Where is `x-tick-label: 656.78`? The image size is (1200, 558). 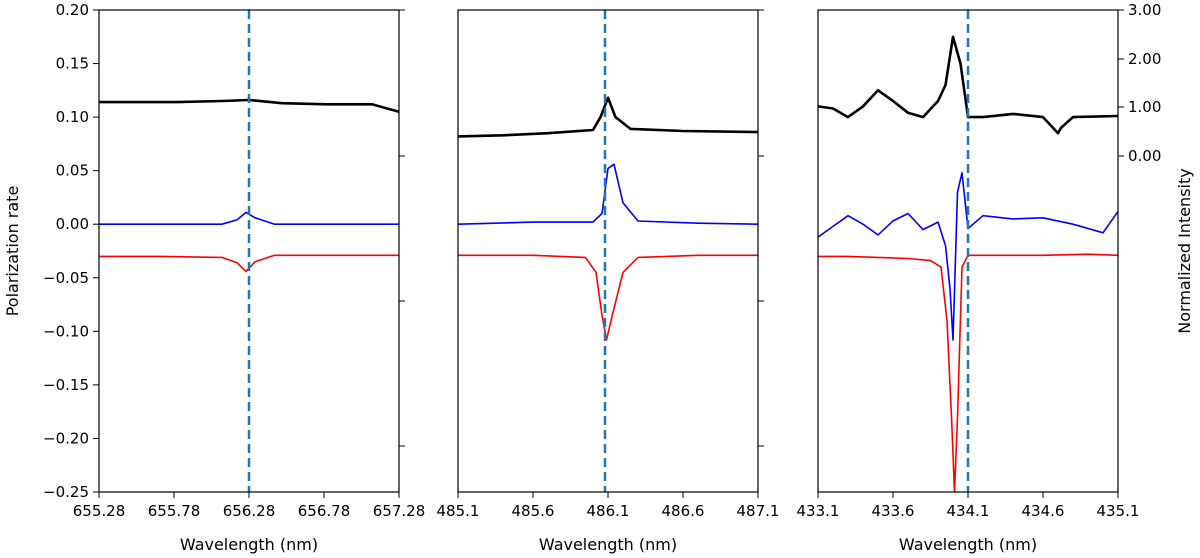
x-tick-label: 656.78 is located at coordinates (324, 511).